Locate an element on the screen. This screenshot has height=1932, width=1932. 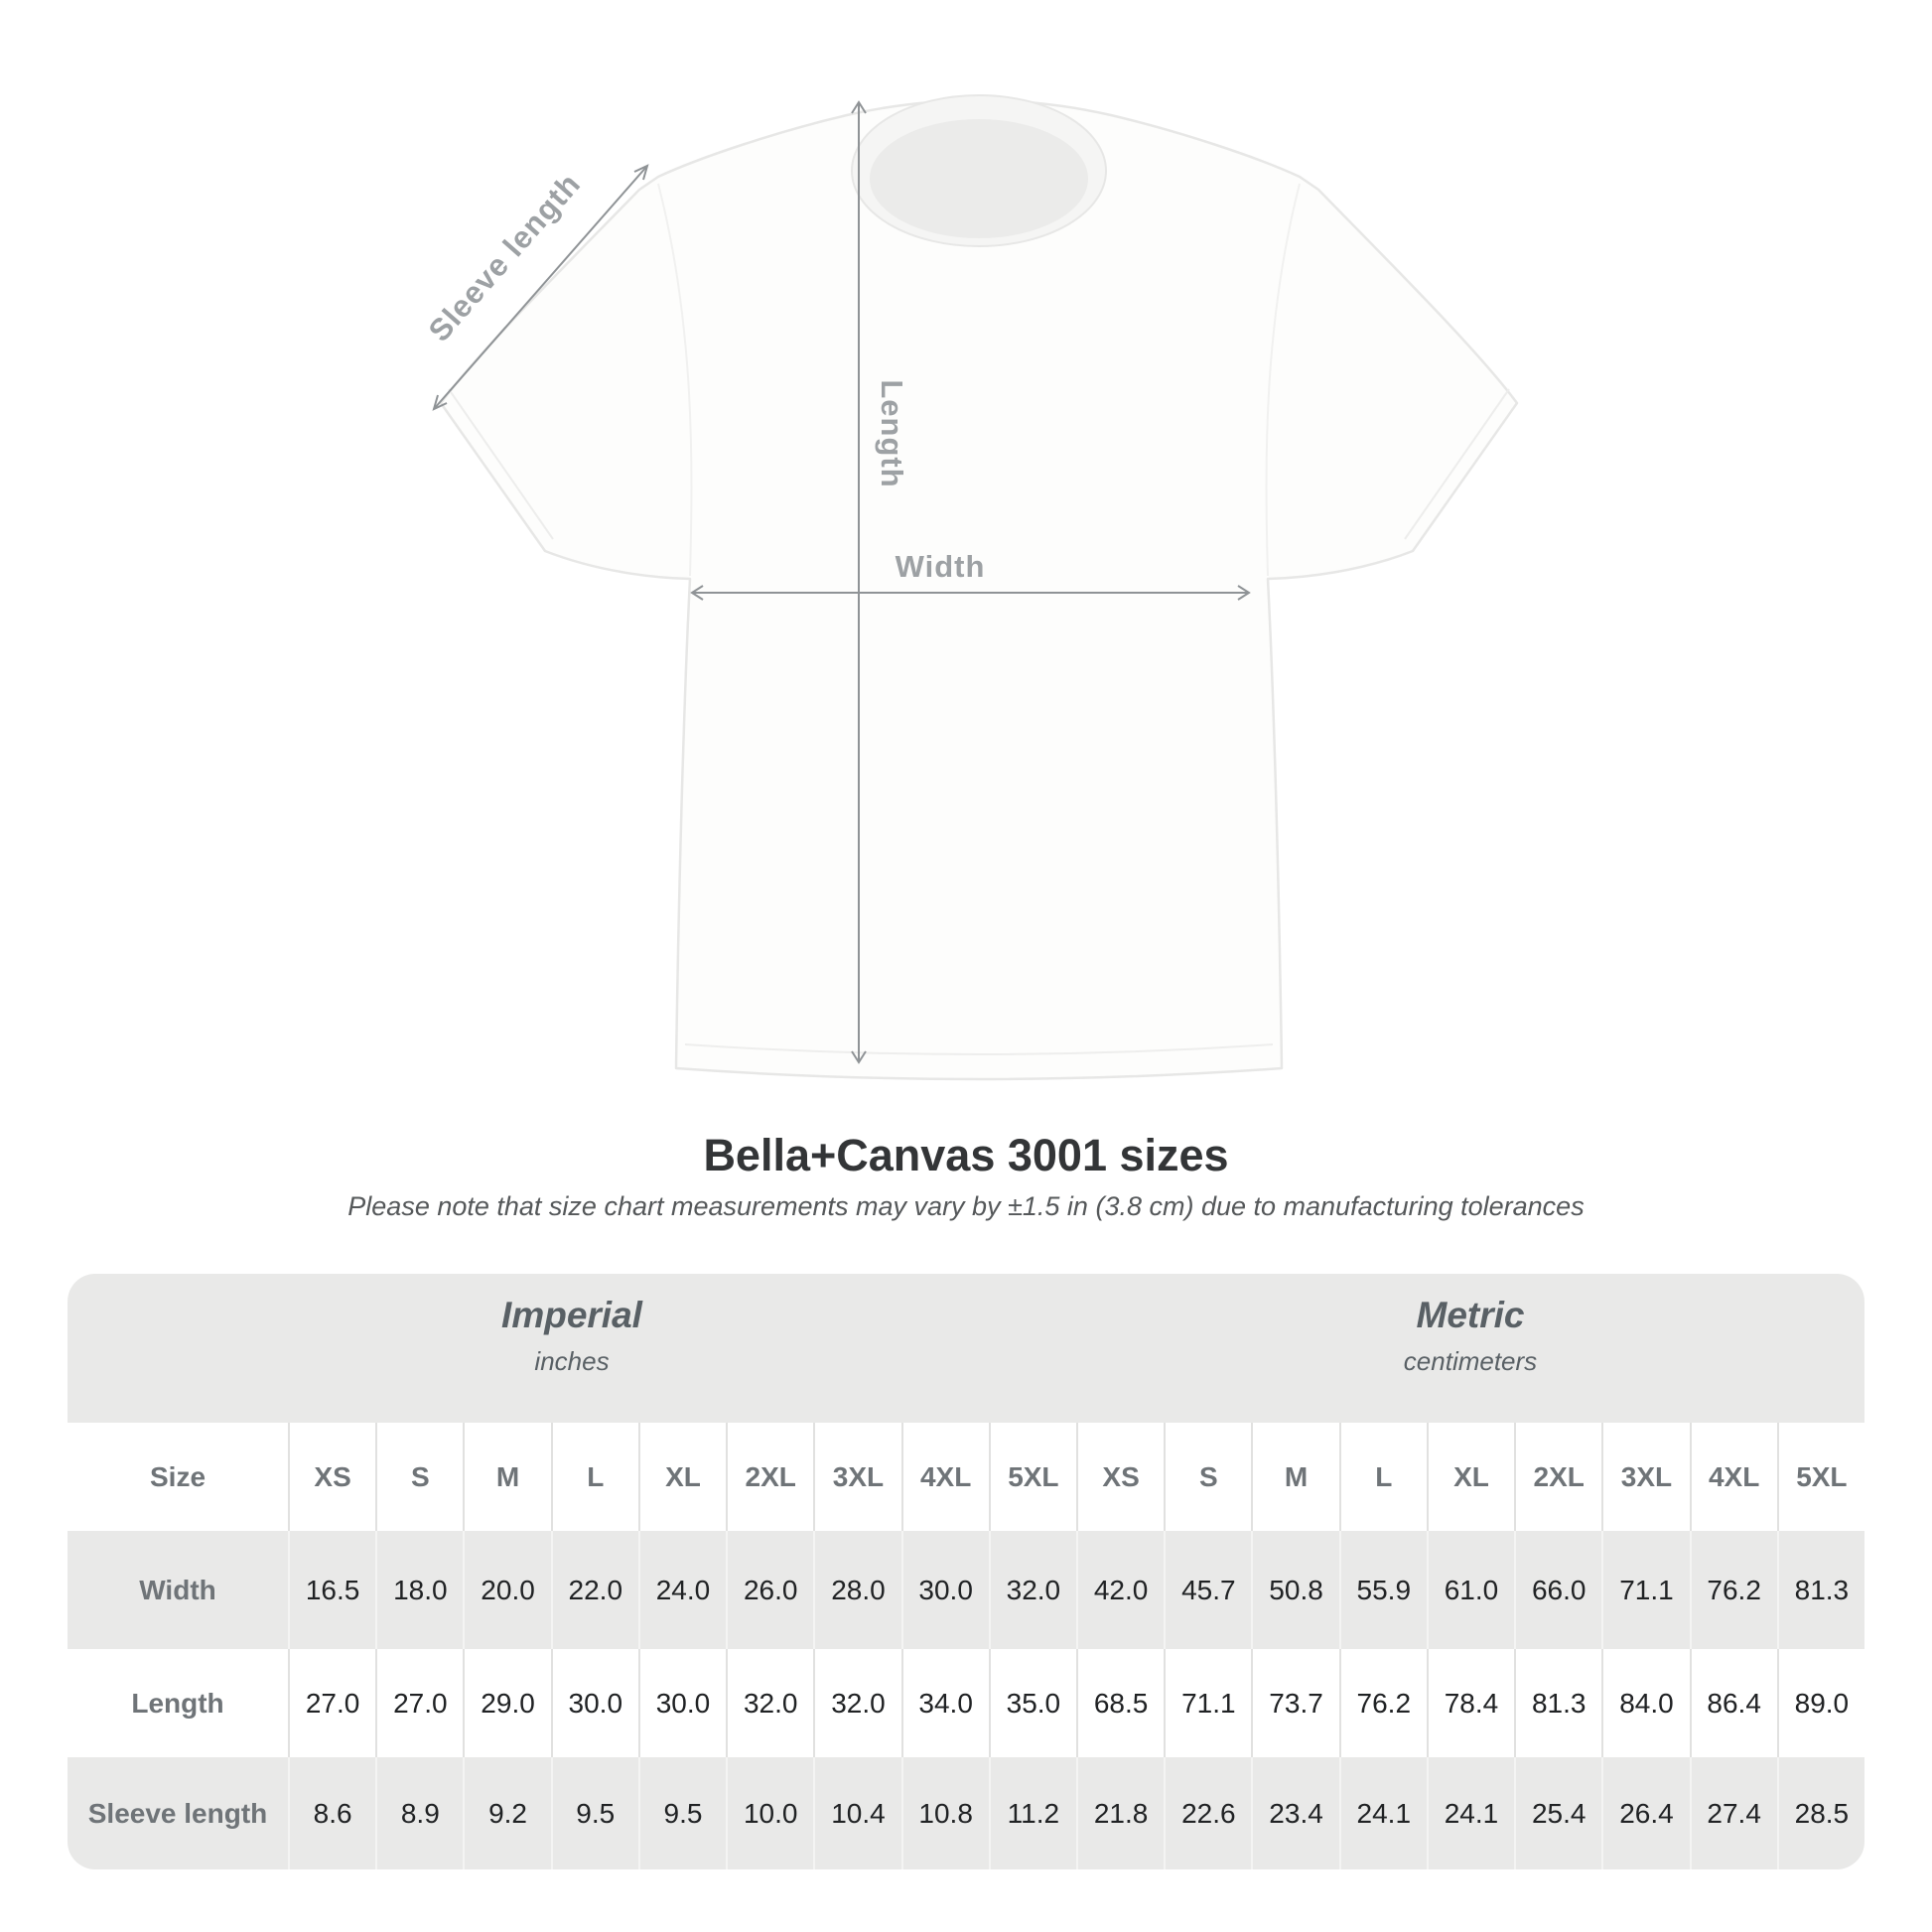
row-label: Width is located at coordinates (178, 1590).